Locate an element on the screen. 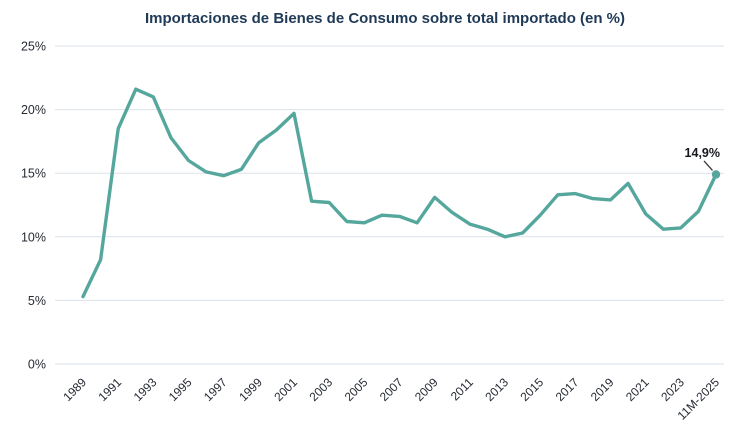  x-axis-tick-label: 2007 is located at coordinates (391, 389).